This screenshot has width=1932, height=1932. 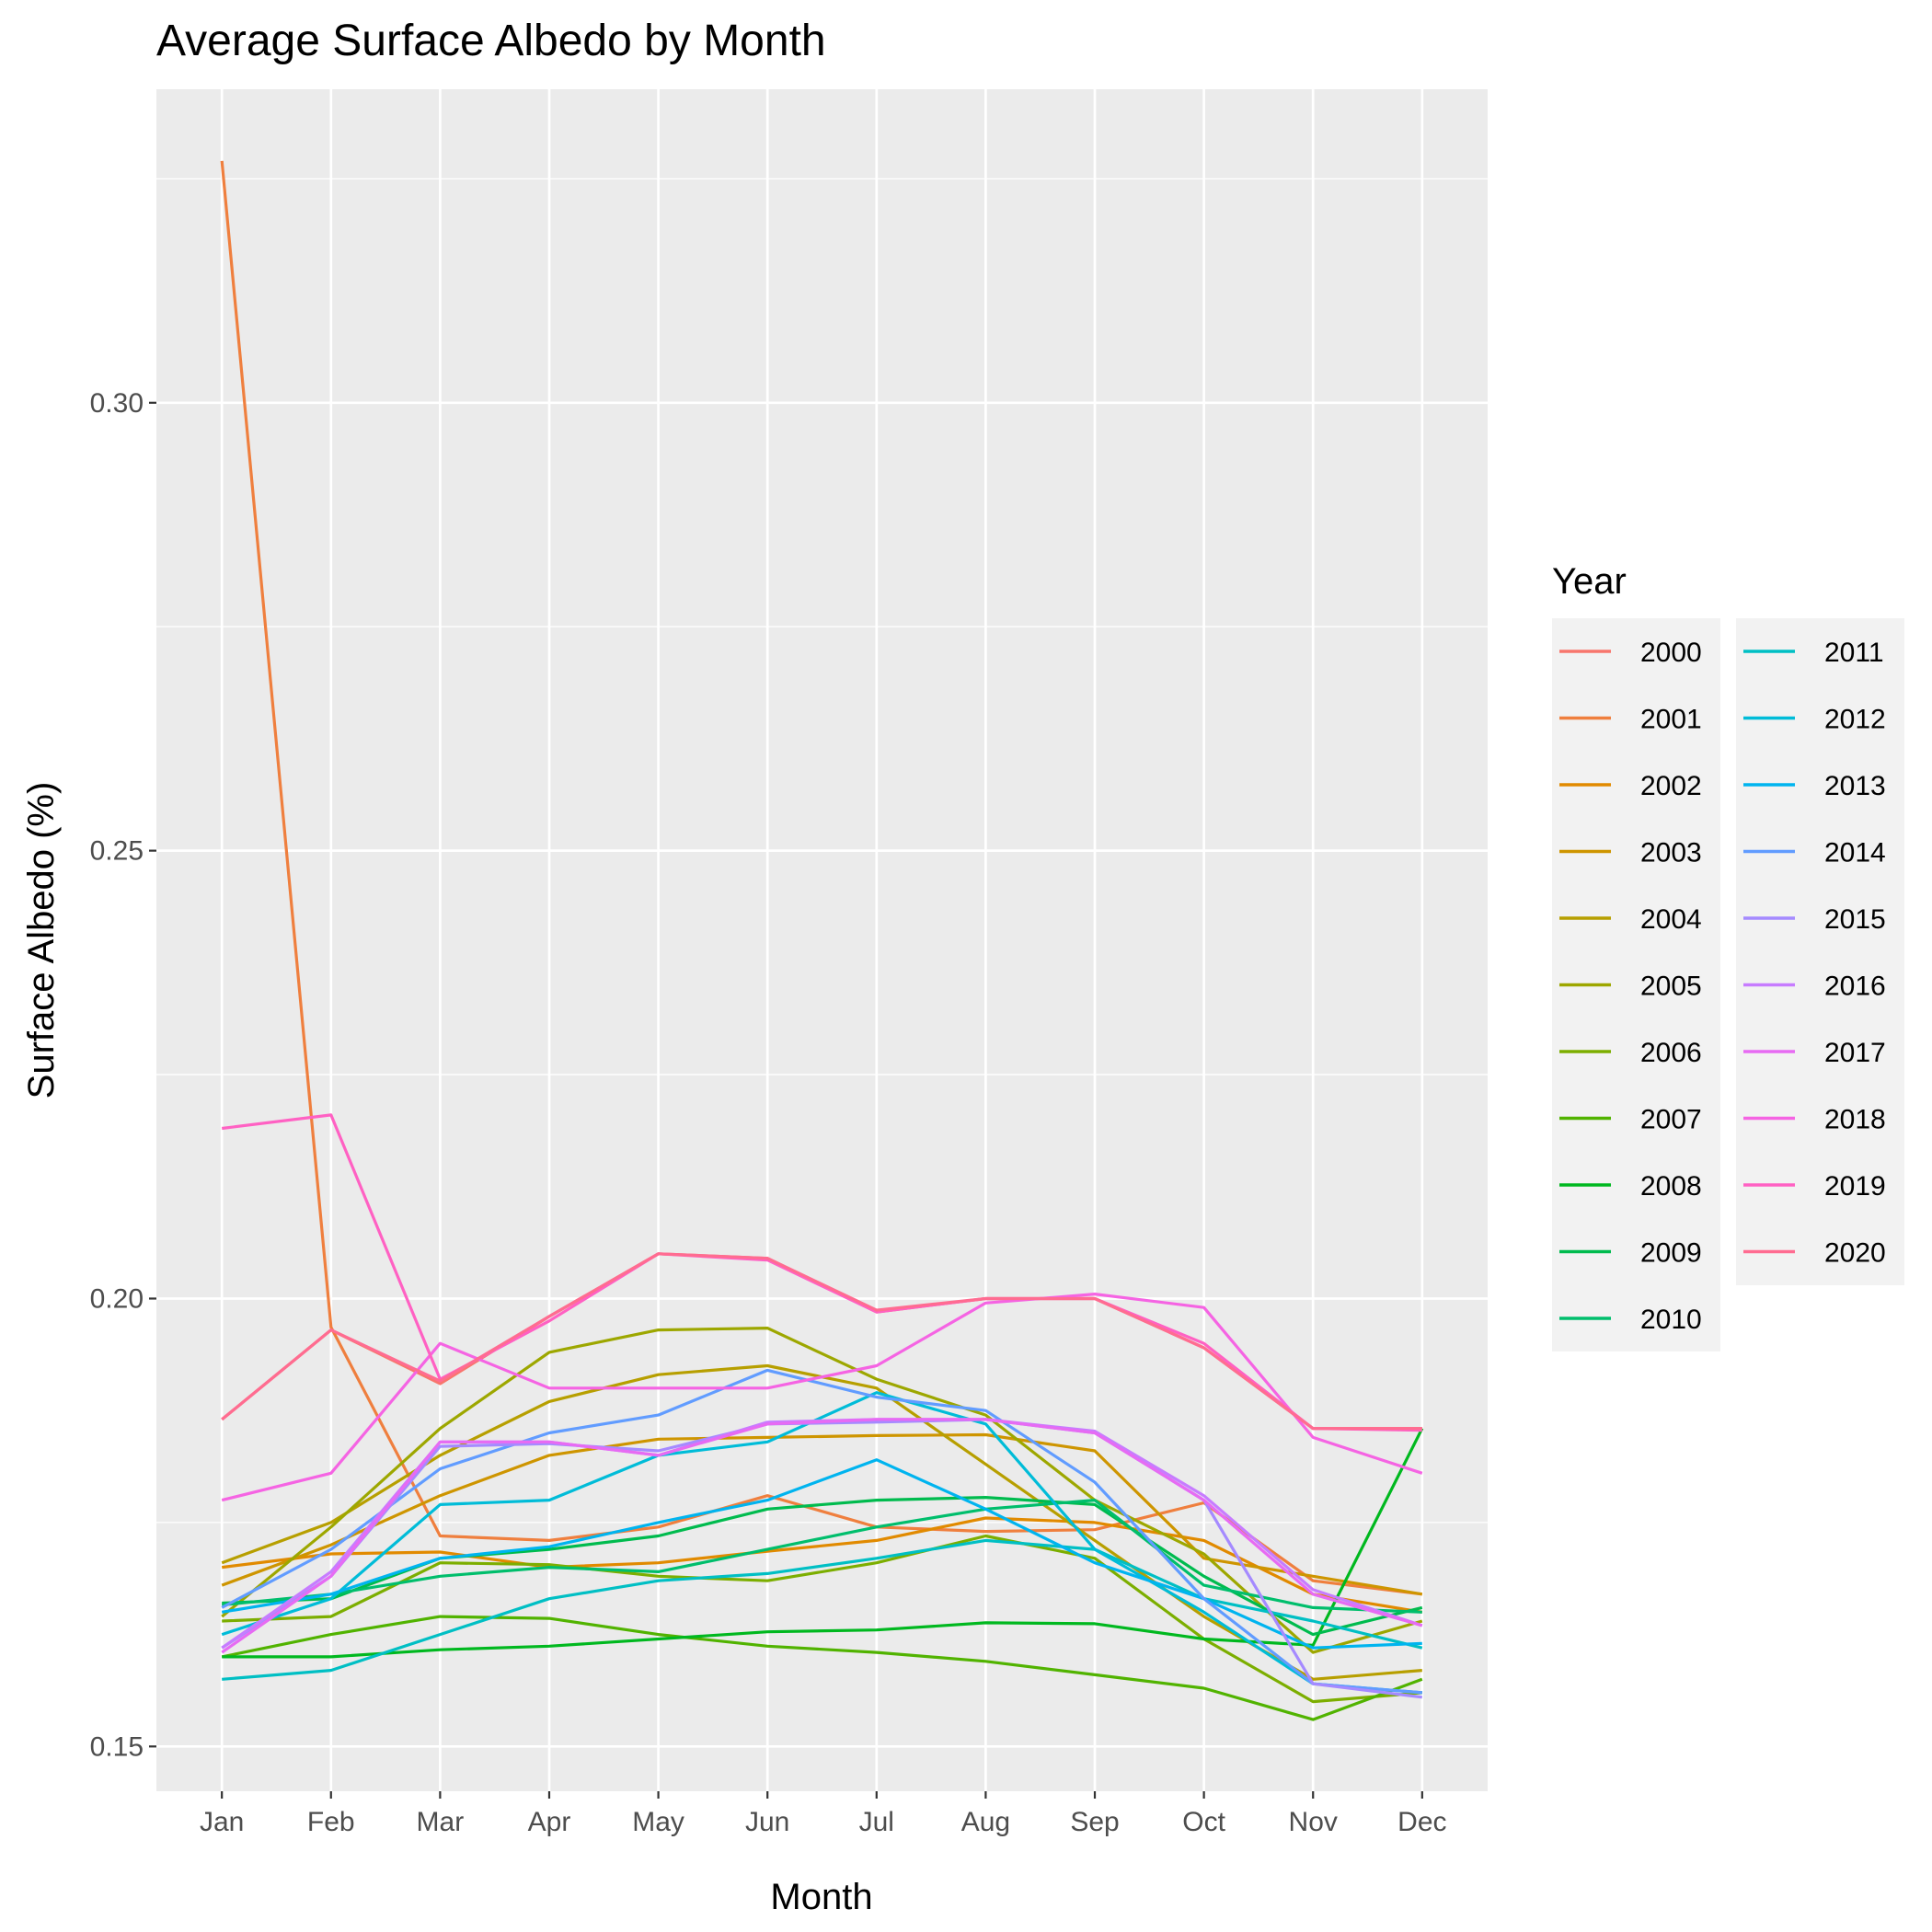 What do you see at coordinates (1630, 1253) in the screenshot?
I see `legend-item: 2009` at bounding box center [1630, 1253].